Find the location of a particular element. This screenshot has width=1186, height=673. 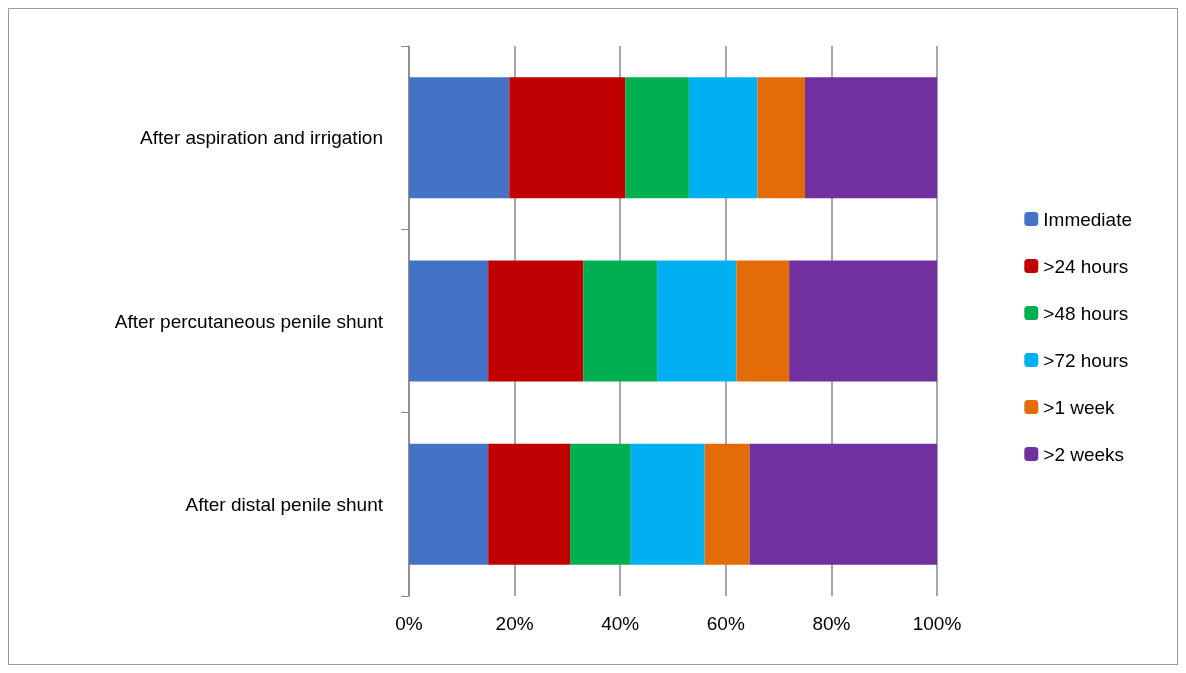

x-tick-label: 20% is located at coordinates (514, 623).